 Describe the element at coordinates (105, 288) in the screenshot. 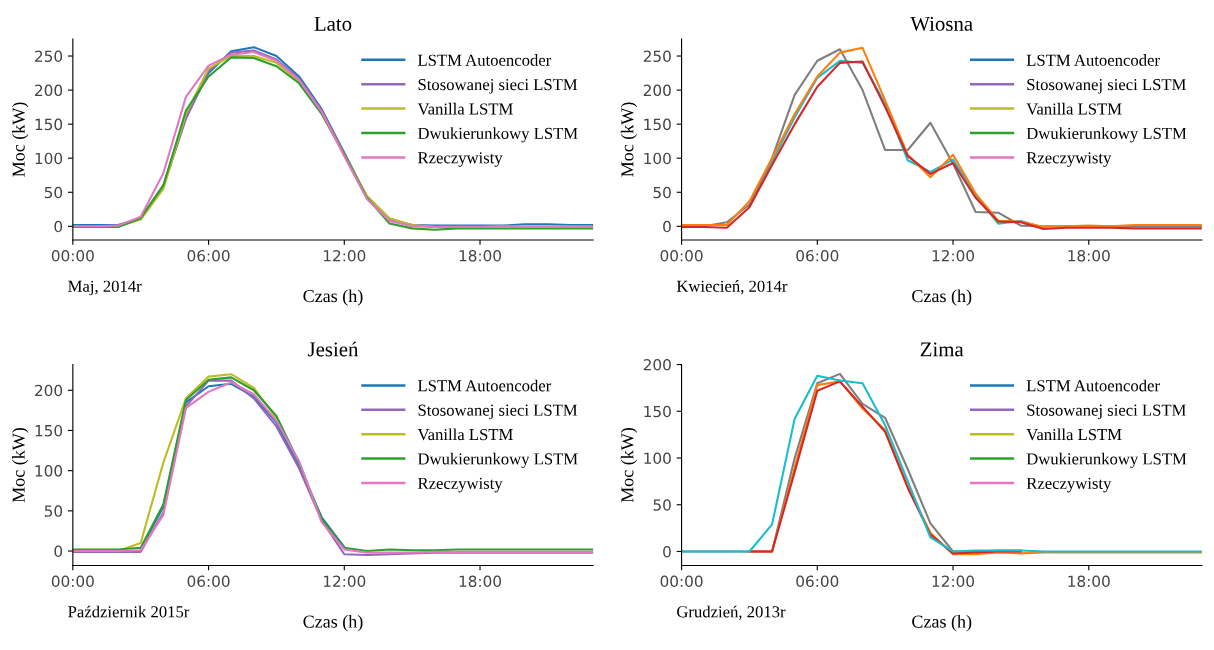

I see `text: Maj, 2014r` at that location.